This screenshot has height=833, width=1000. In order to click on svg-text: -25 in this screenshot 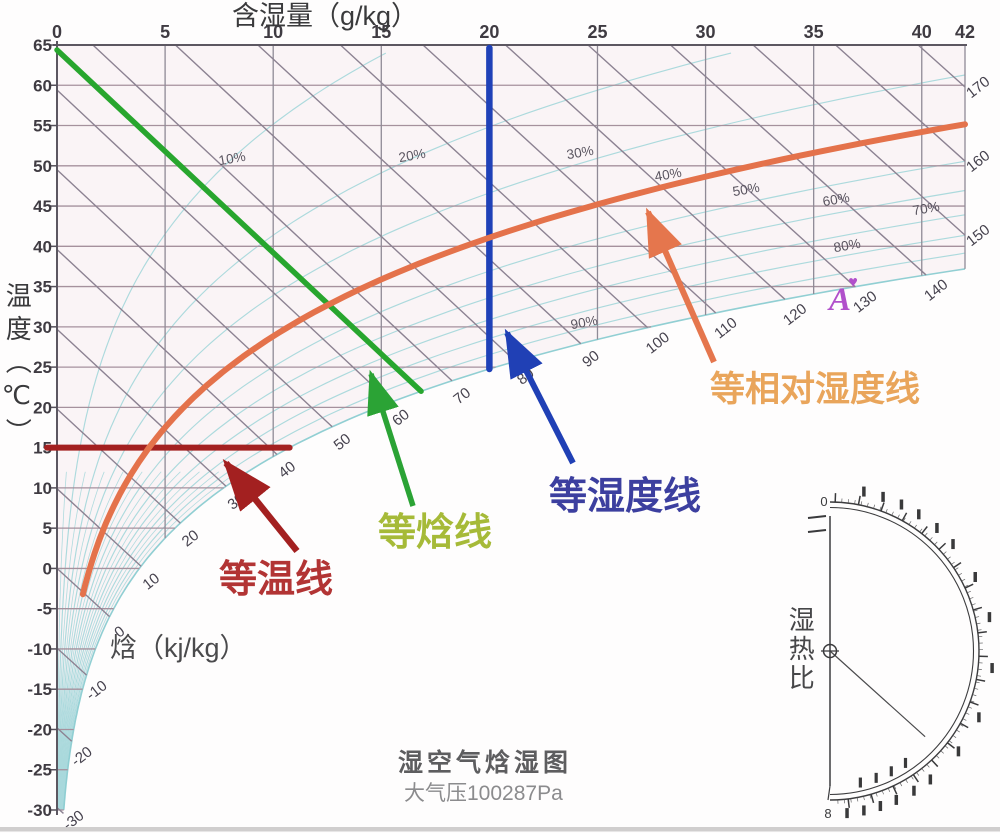, I will do `click(39, 770)`.